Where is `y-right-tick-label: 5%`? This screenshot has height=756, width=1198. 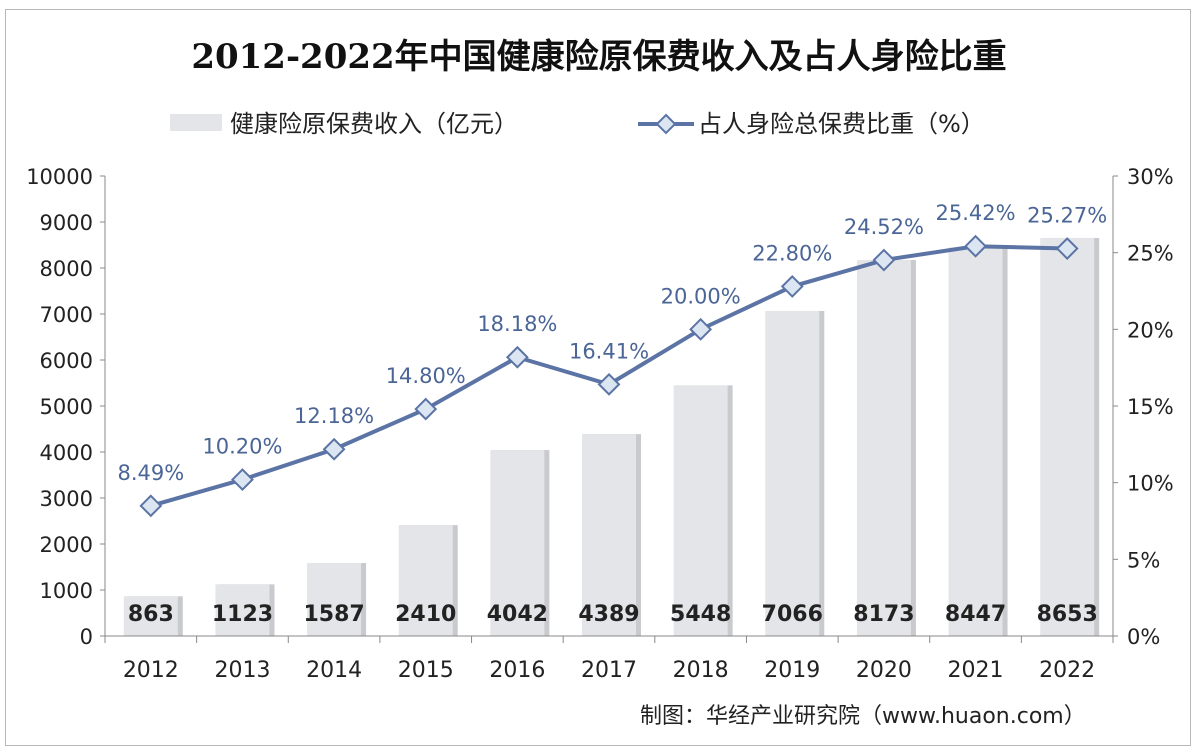 y-right-tick-label: 5% is located at coordinates (1143, 560).